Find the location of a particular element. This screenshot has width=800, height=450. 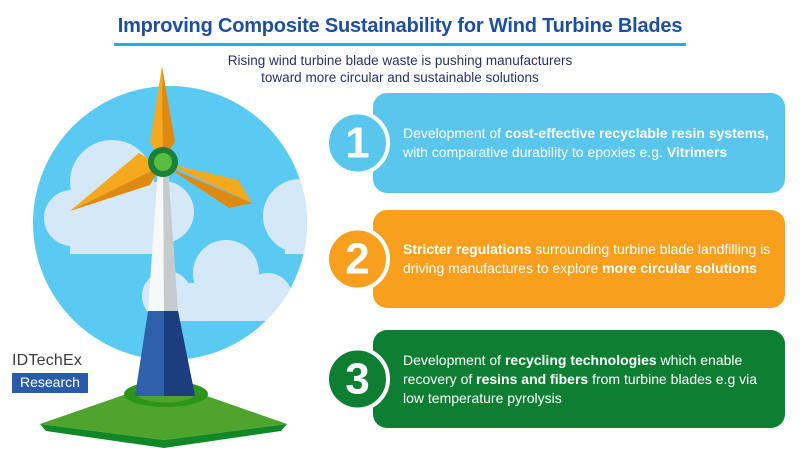

logo-research-badge: Research is located at coordinates (50, 383).